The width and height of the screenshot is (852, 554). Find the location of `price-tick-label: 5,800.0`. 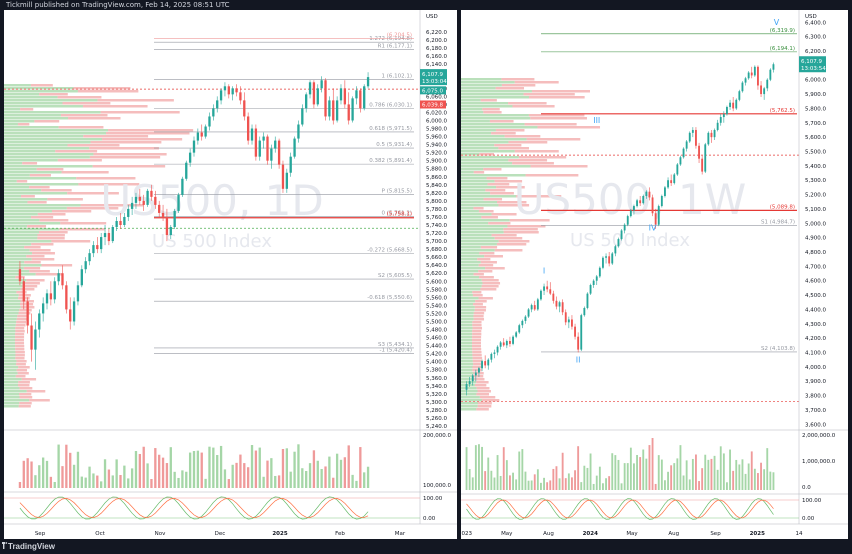

price-tick-label: 5,800.0 is located at coordinates (815, 109).